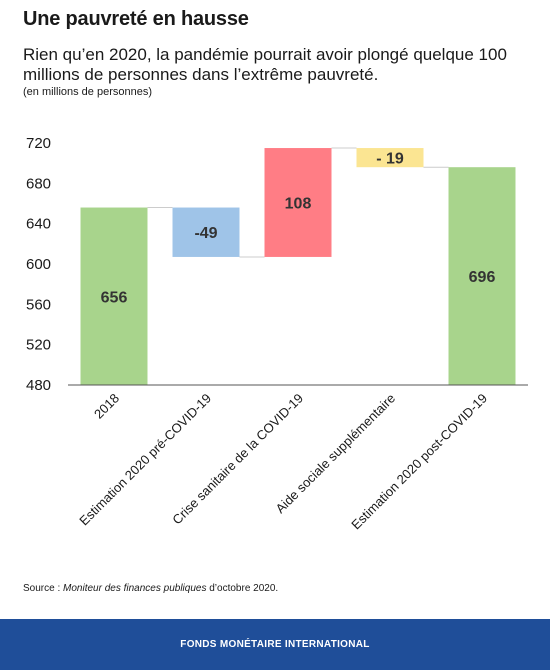 Image resolution: width=550 pixels, height=670 pixels. Describe the element at coordinates (38, 304) in the screenshot. I see `y-tick-label: 560` at that location.